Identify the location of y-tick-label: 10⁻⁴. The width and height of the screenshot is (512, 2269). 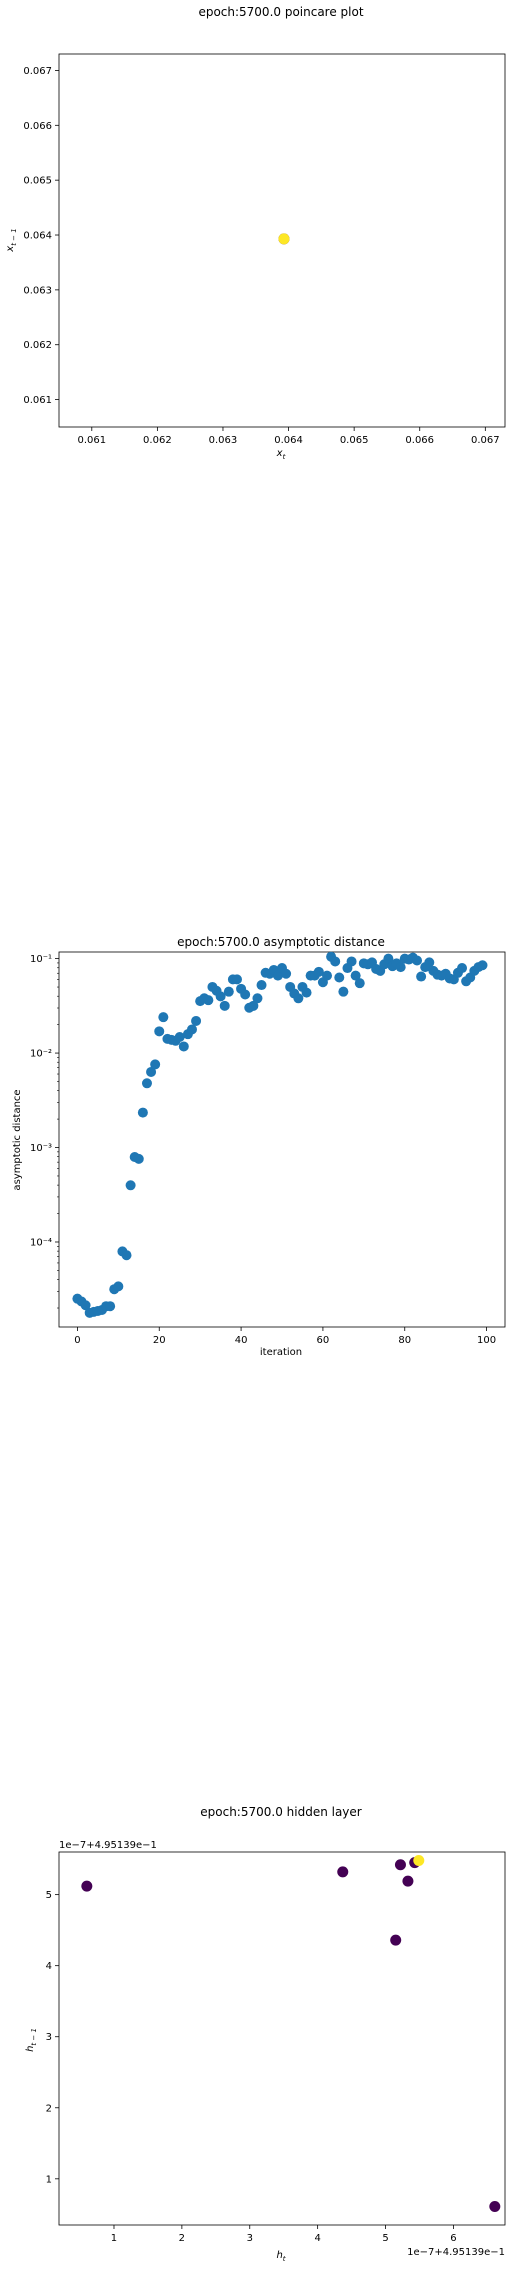
(41, 1242).